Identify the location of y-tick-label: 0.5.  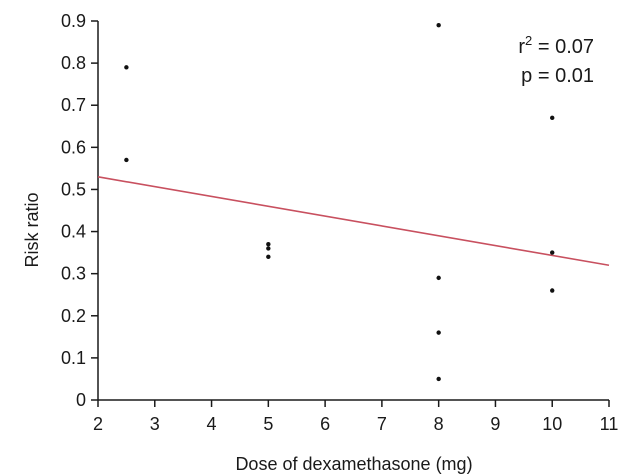
(73, 189).